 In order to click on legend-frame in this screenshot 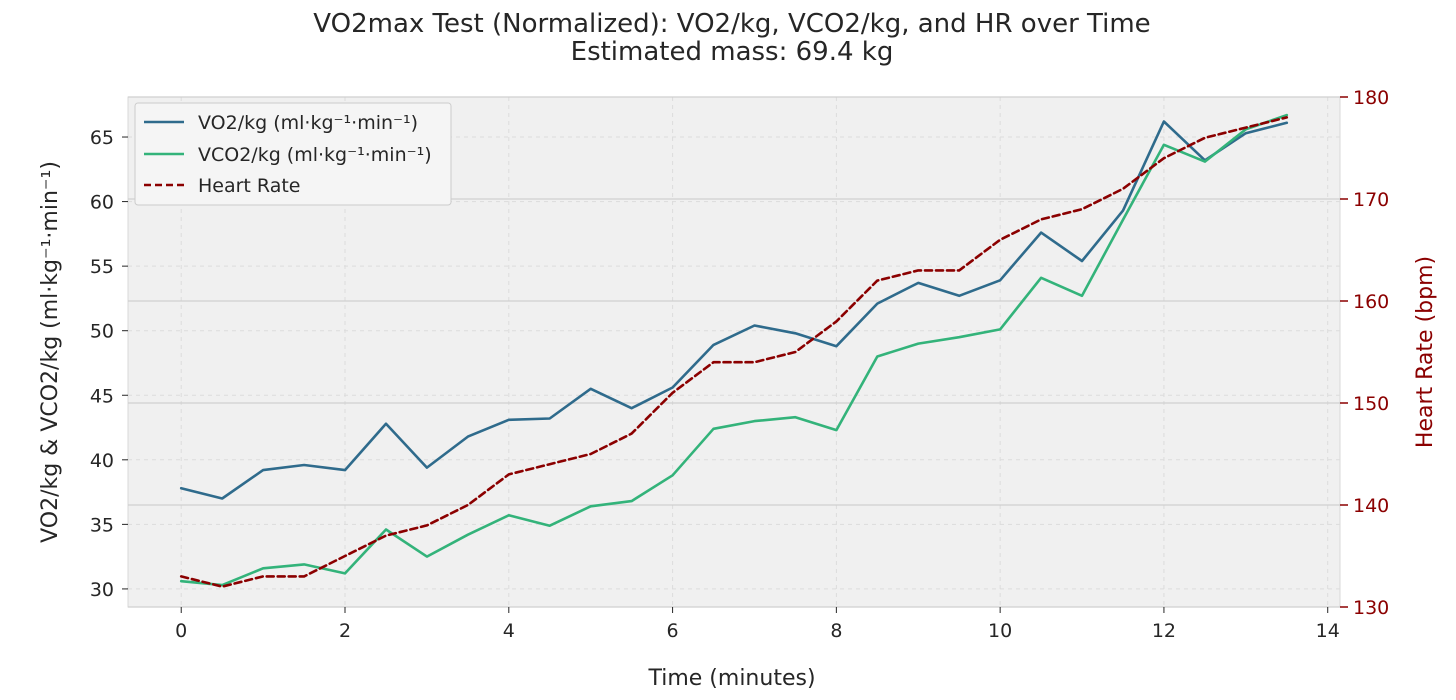, I will do `click(293, 154)`.